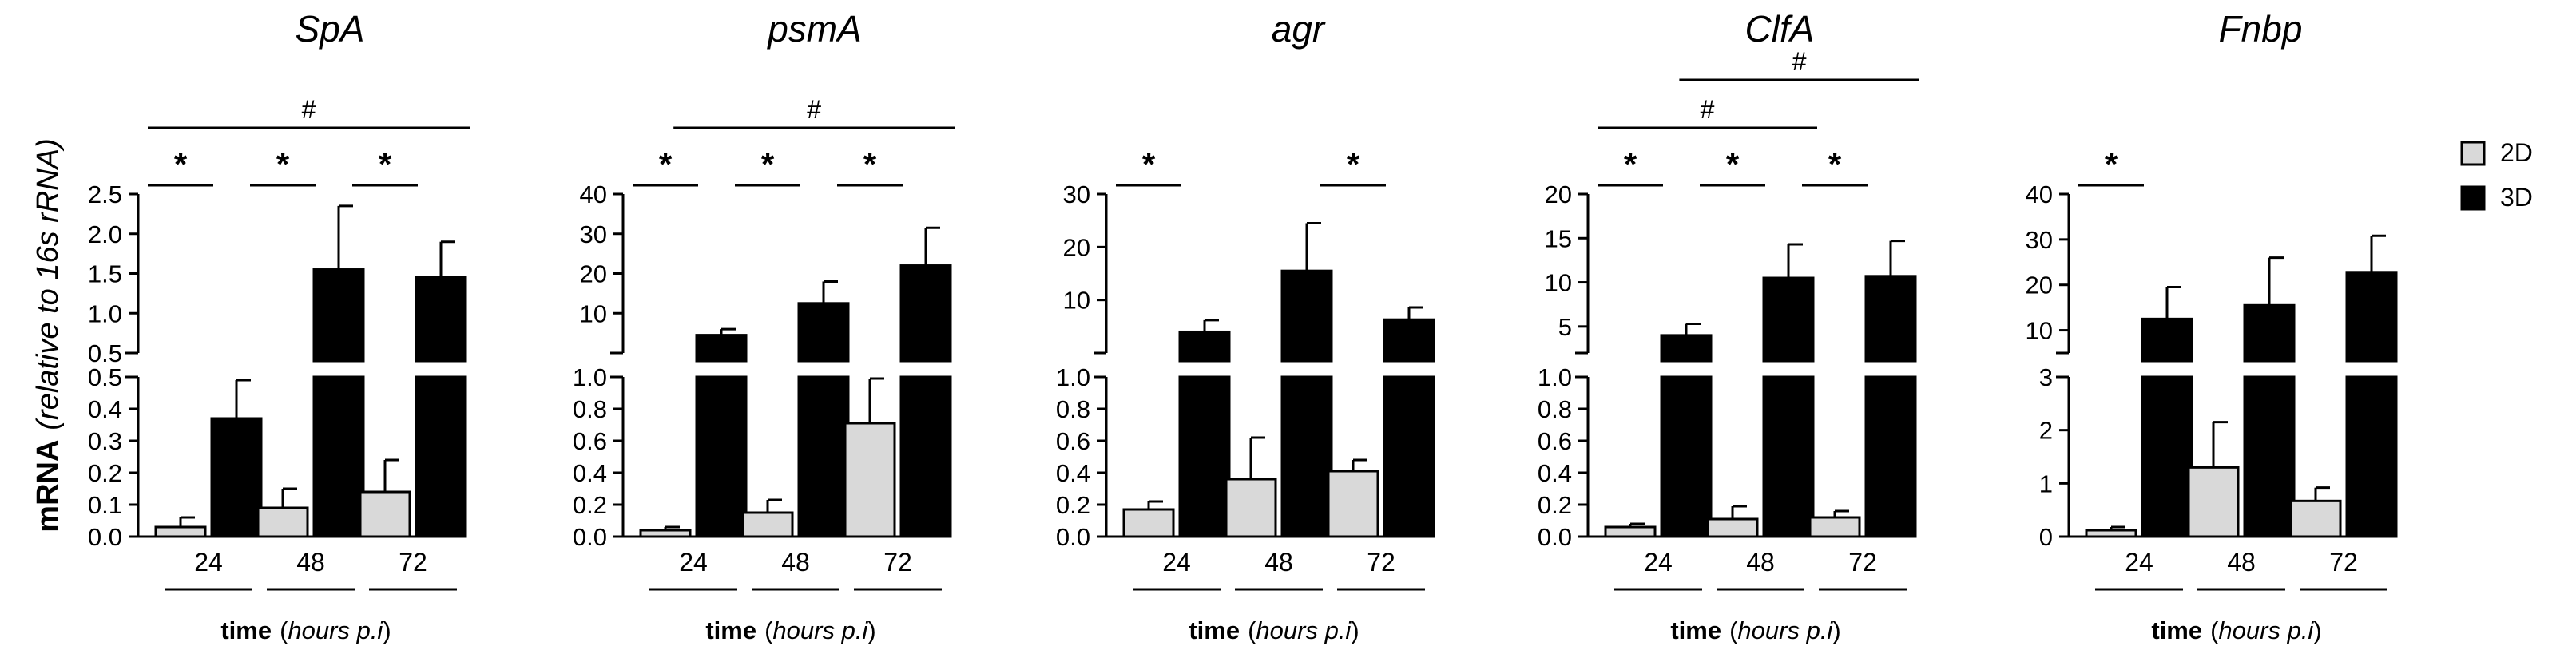  Describe the element at coordinates (2496, 175) in the screenshot. I see `legend: 2D 3D` at that location.